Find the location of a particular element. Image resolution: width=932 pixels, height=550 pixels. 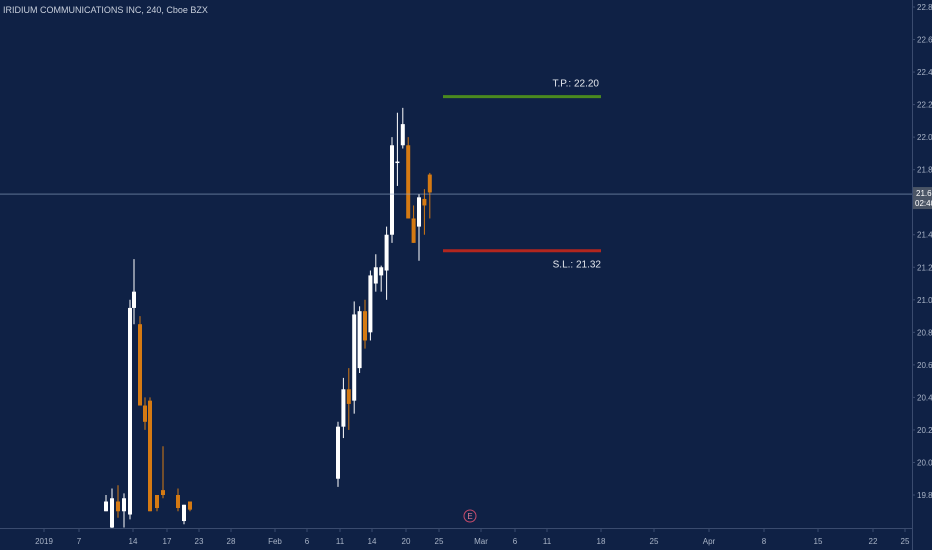

y-tick-label: 22.80 is located at coordinates (924, 7).